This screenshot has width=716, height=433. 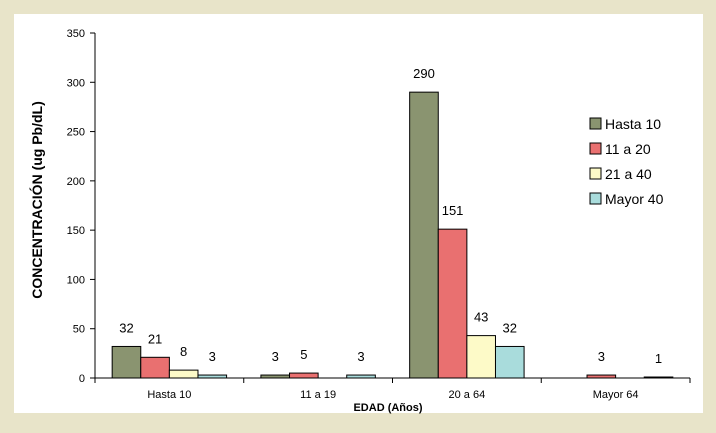 What do you see at coordinates (387, 408) in the screenshot?
I see `x-axis-title: EDAD (Años)` at bounding box center [387, 408].